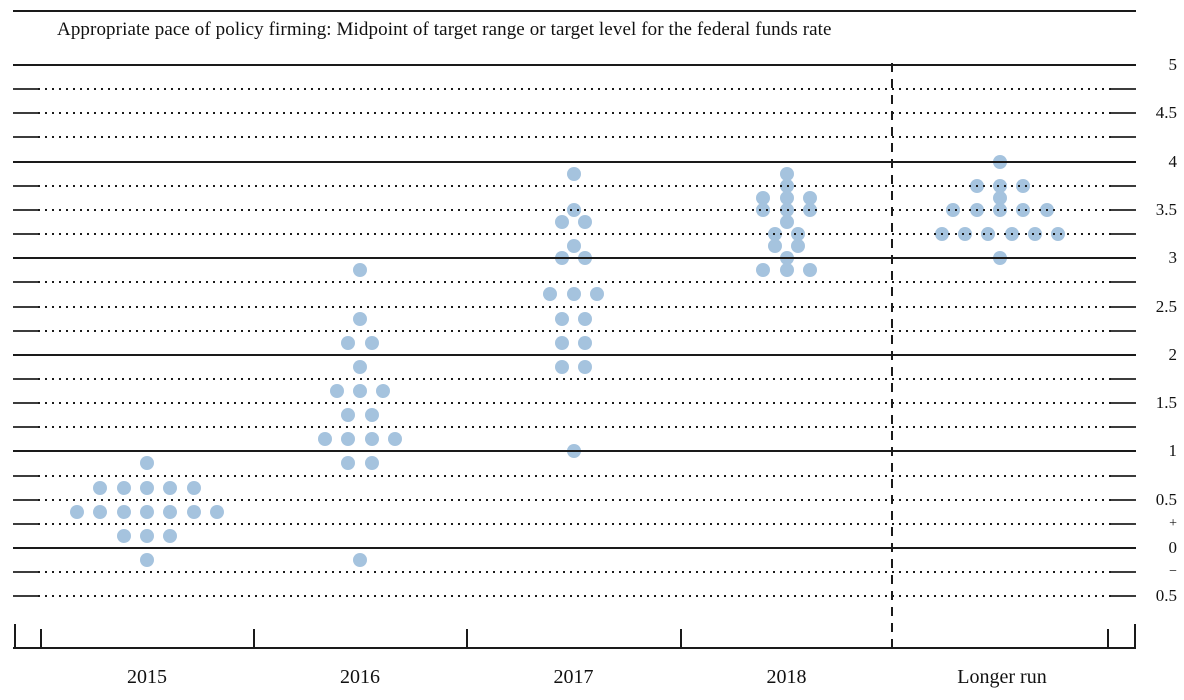 The height and width of the screenshot is (700, 1184). Describe the element at coordinates (574, 137) in the screenshot. I see `gridline-dotted-4.25` at that location.